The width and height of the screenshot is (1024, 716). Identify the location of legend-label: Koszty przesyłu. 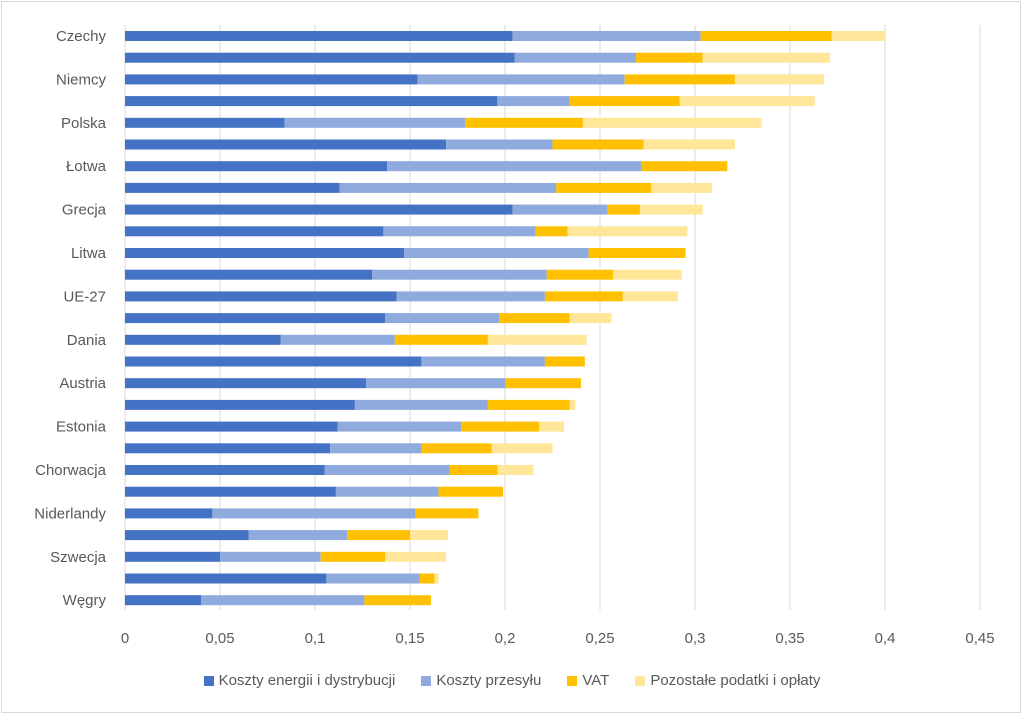
(489, 680).